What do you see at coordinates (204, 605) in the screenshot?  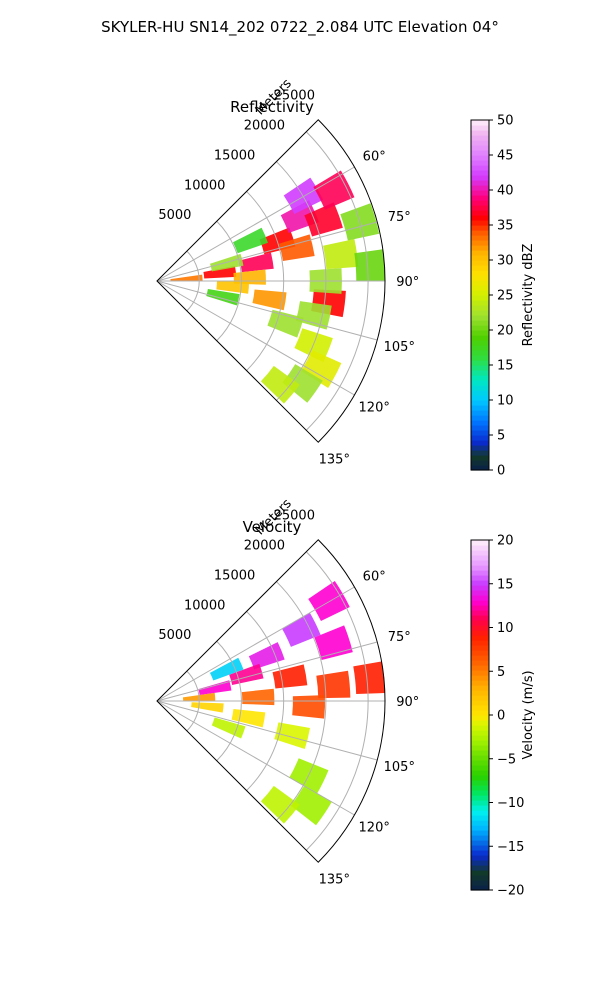 I see `velocity-range-tick-label: 10000` at bounding box center [204, 605].